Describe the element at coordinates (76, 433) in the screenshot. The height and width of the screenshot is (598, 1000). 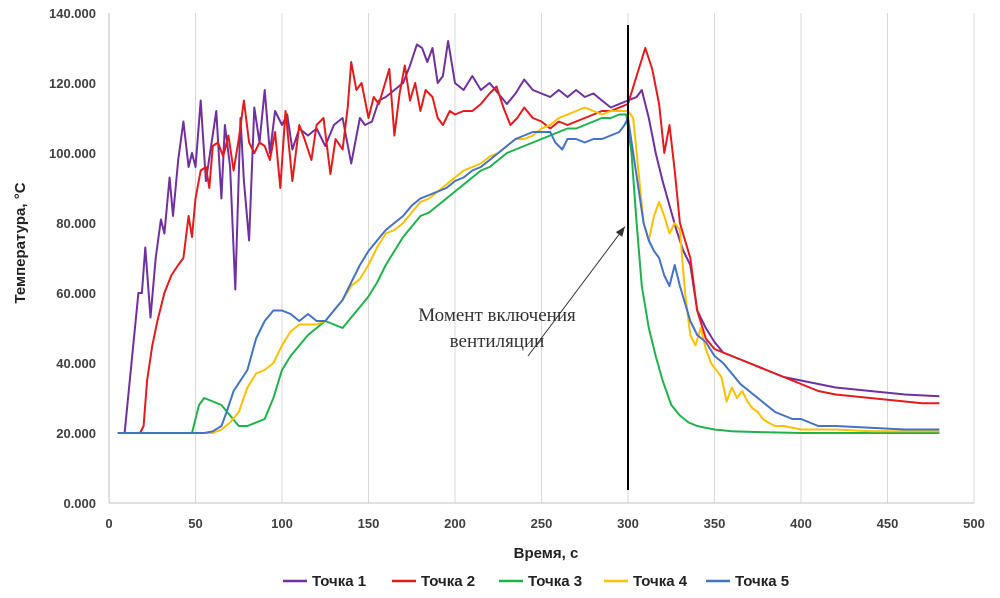
I see `y-tick-label: 20.000` at that location.